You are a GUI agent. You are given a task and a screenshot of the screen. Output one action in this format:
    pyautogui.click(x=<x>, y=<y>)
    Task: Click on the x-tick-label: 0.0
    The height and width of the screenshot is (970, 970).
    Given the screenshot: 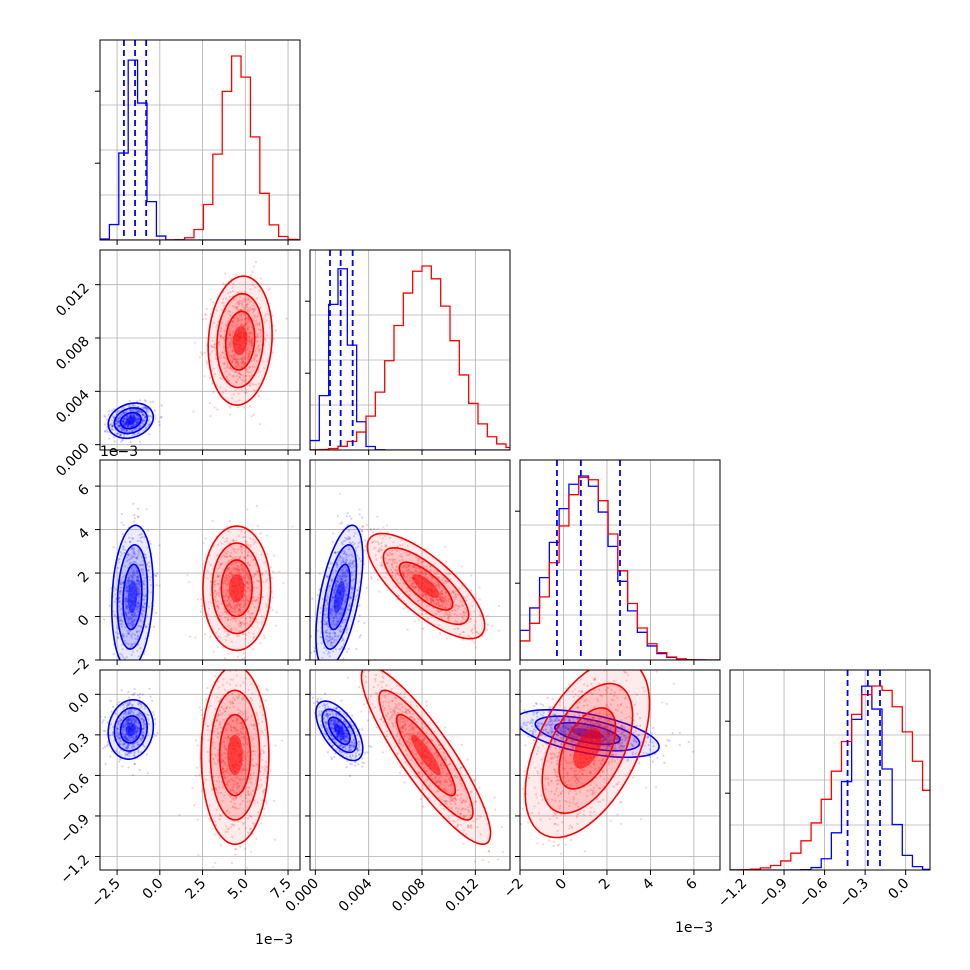 What is the action you would take?
    pyautogui.click(x=153, y=889)
    